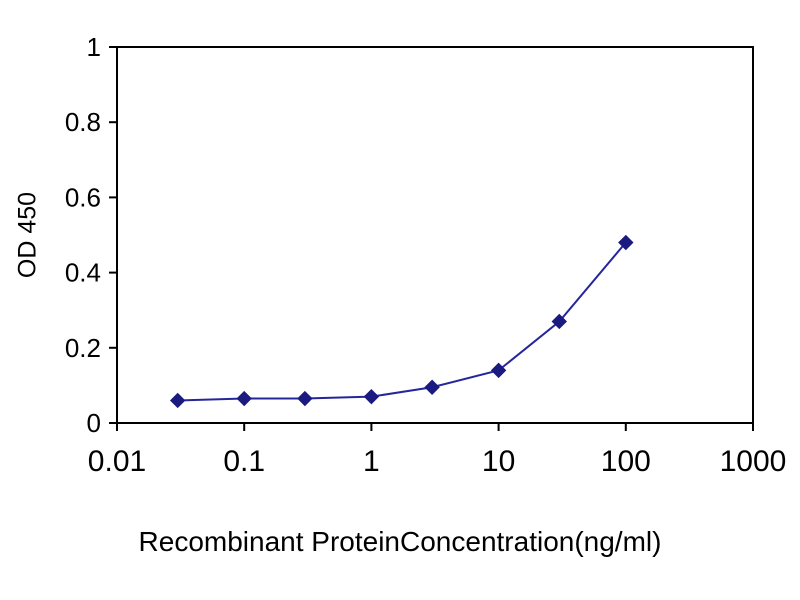 The image size is (800, 600). Describe the element at coordinates (83, 197) in the screenshot. I see `y-tick-label: 0.6` at that location.